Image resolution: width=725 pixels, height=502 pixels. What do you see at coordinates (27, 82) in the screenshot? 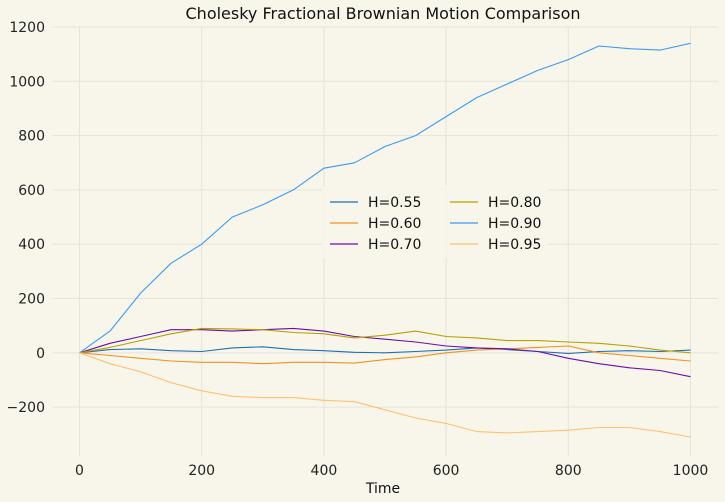
I see `y-tick-label: 1000` at bounding box center [27, 82].